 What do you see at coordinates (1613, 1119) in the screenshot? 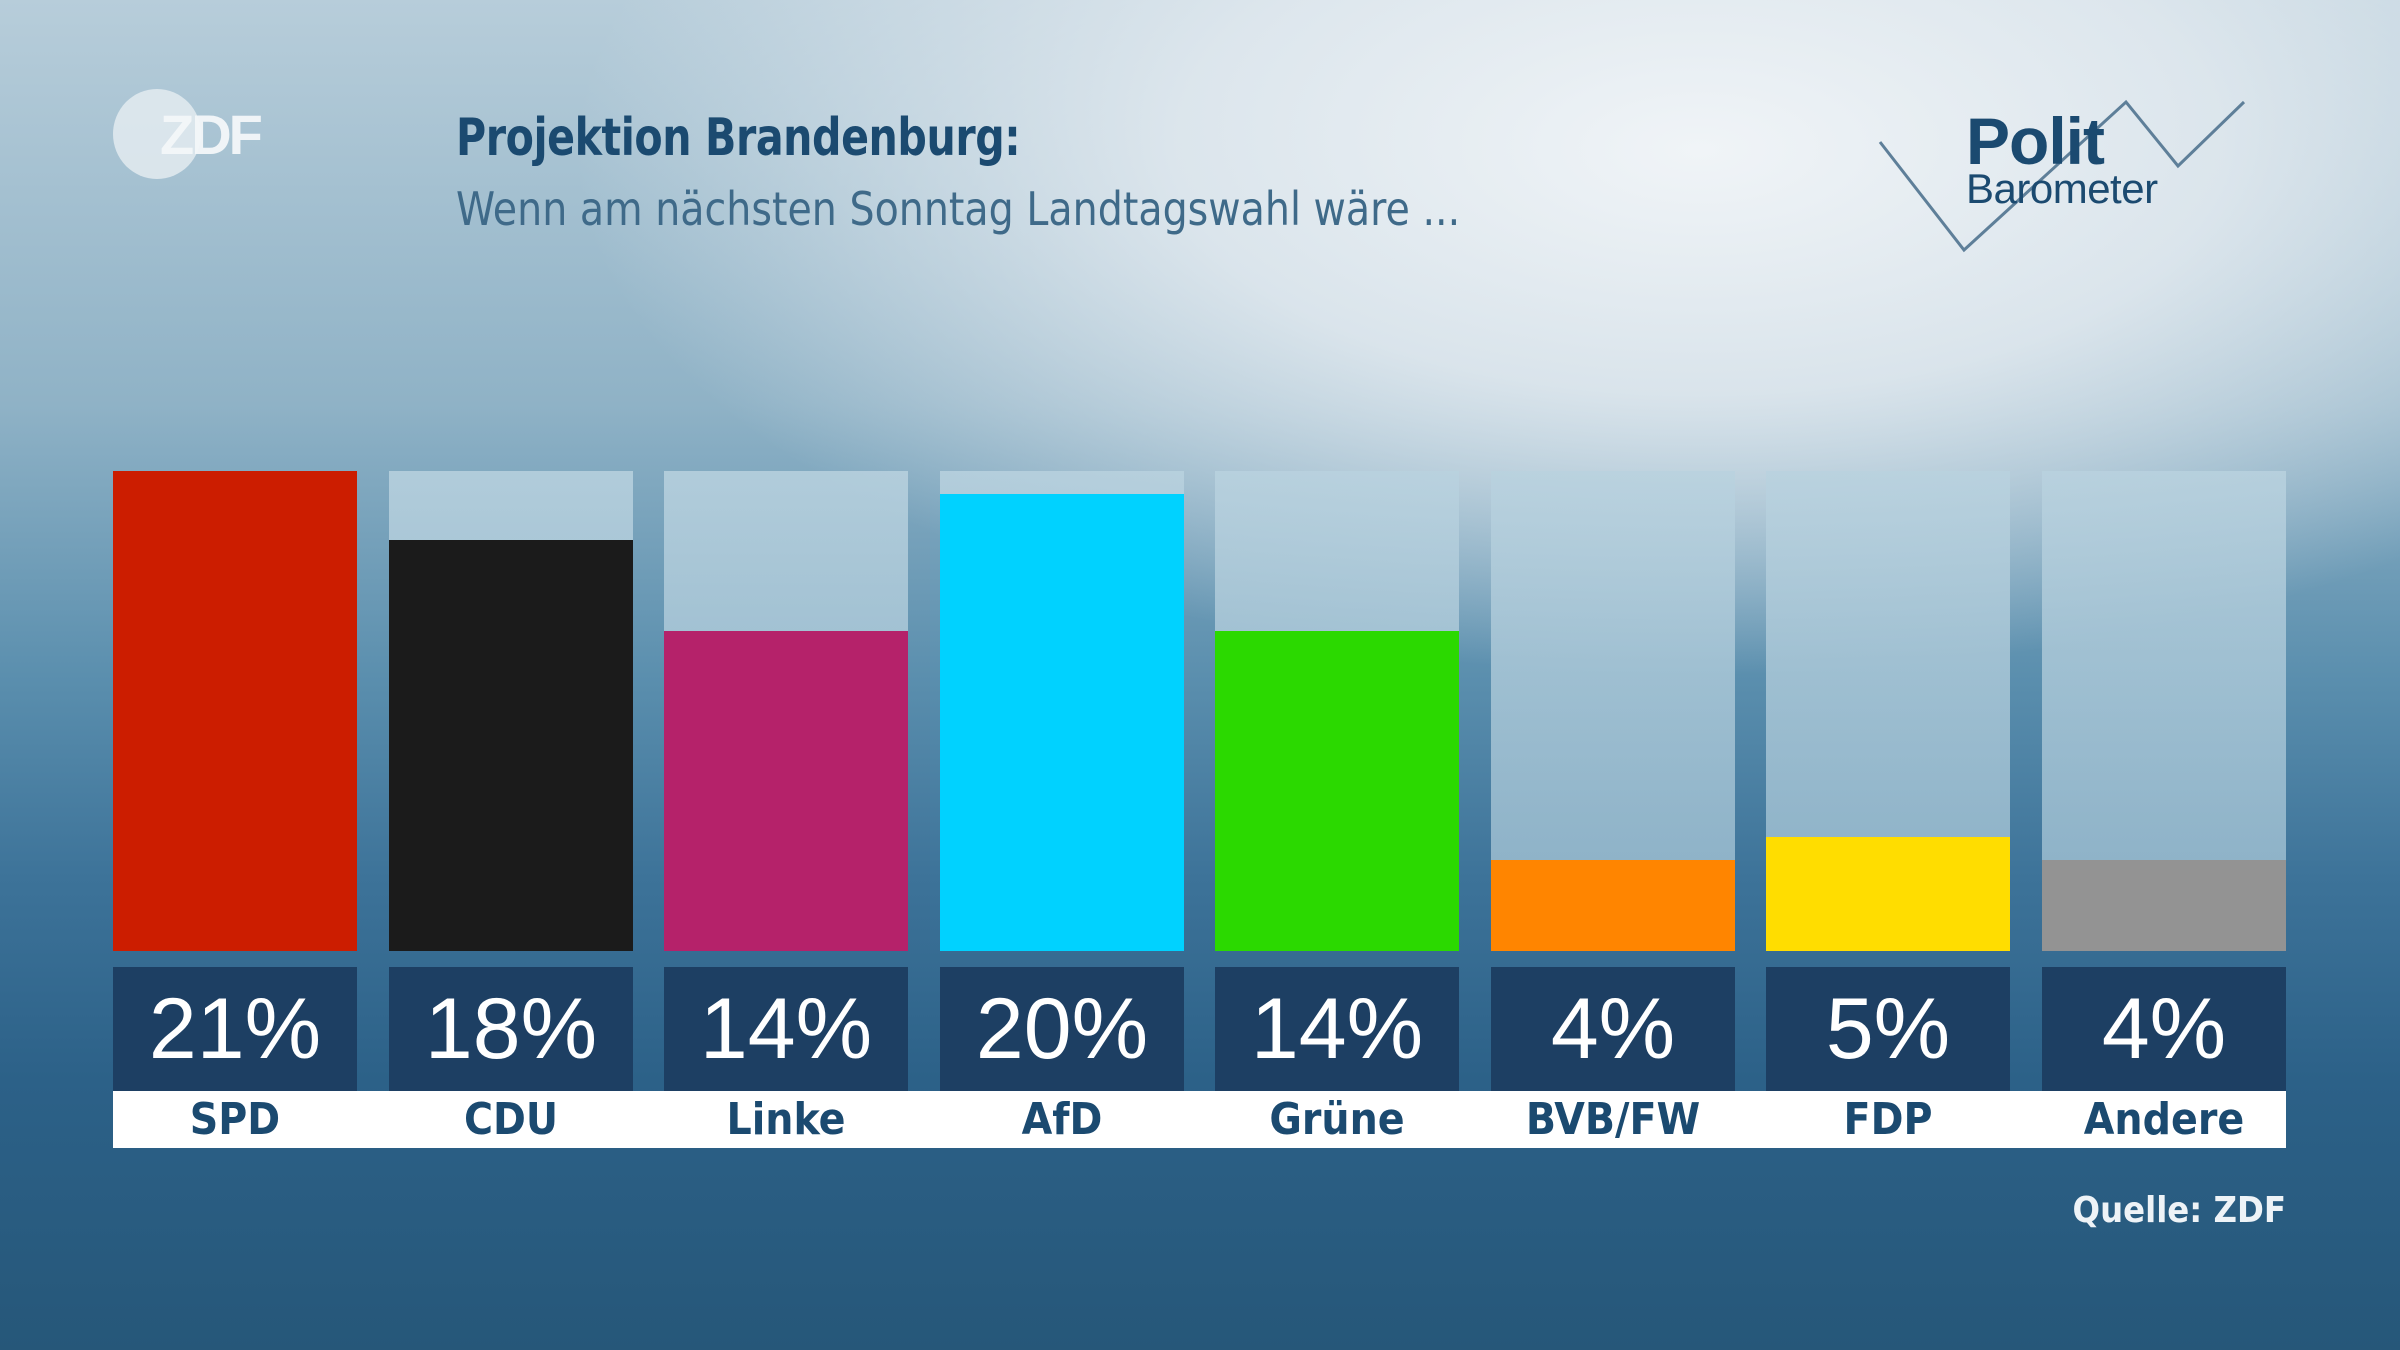
I see `category-label: BVB/FW` at bounding box center [1613, 1119].